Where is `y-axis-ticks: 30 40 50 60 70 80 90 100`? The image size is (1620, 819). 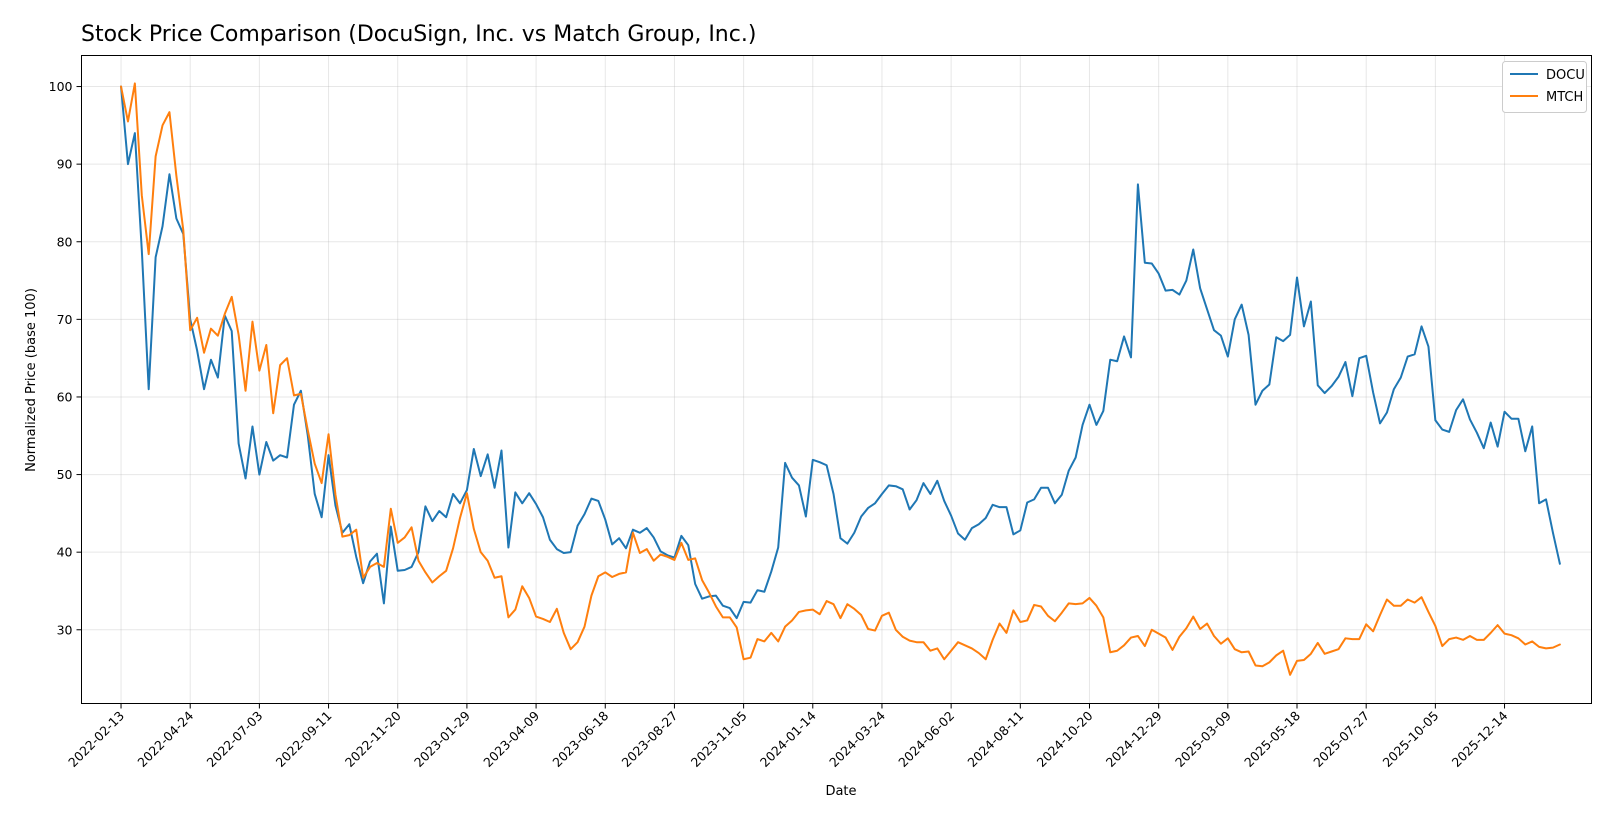 y-axis-ticks: 30 40 50 60 70 80 90 100 is located at coordinates (65, 358).